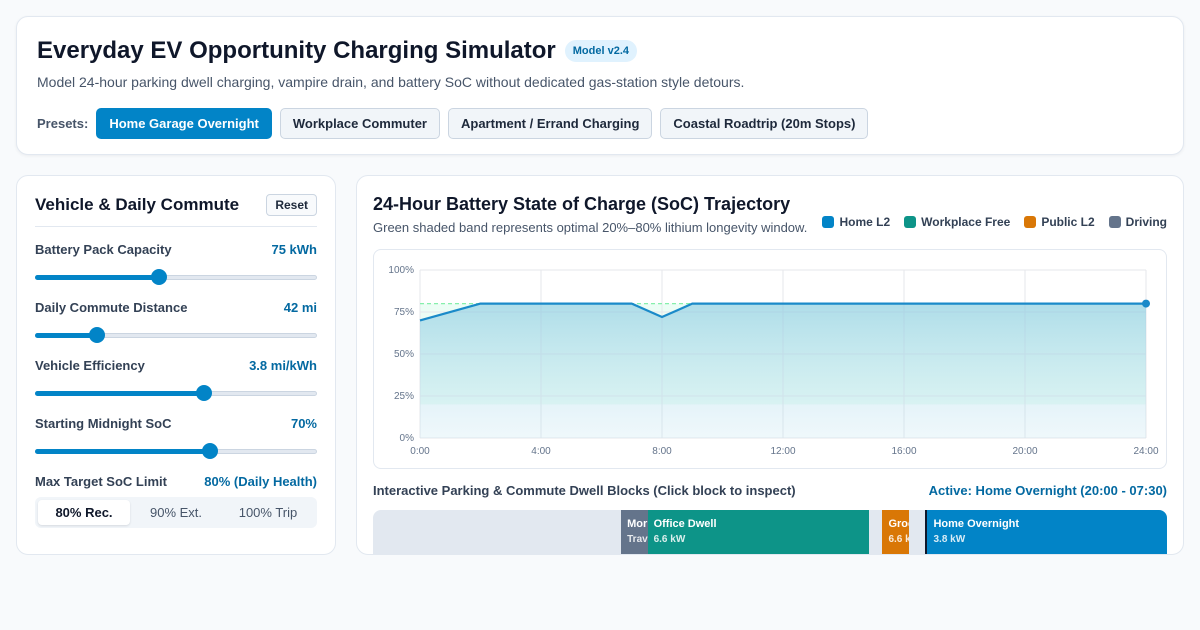 The image size is (1200, 630). I want to click on commute-distance-value: 42 mi, so click(300, 307).